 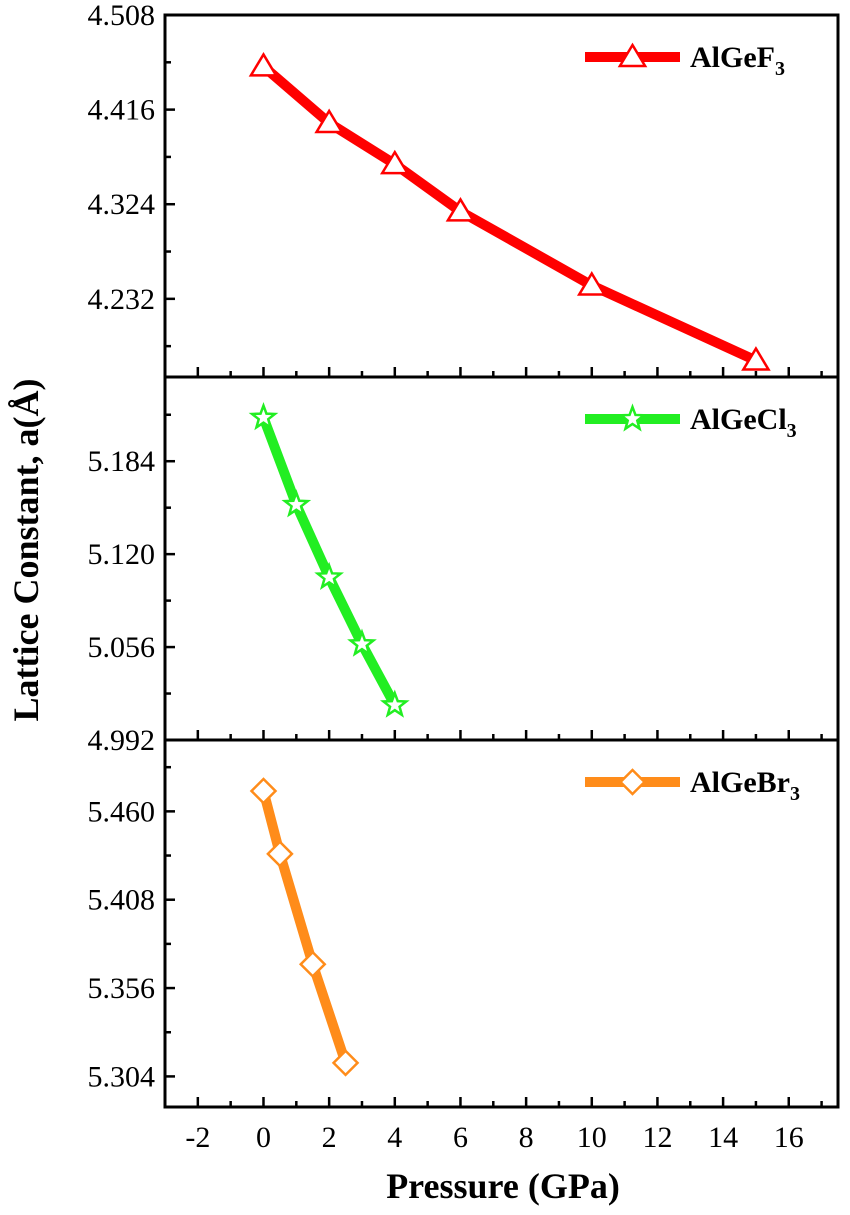 I want to click on y-tick-label-cl: 5.184, so click(x=122, y=461).